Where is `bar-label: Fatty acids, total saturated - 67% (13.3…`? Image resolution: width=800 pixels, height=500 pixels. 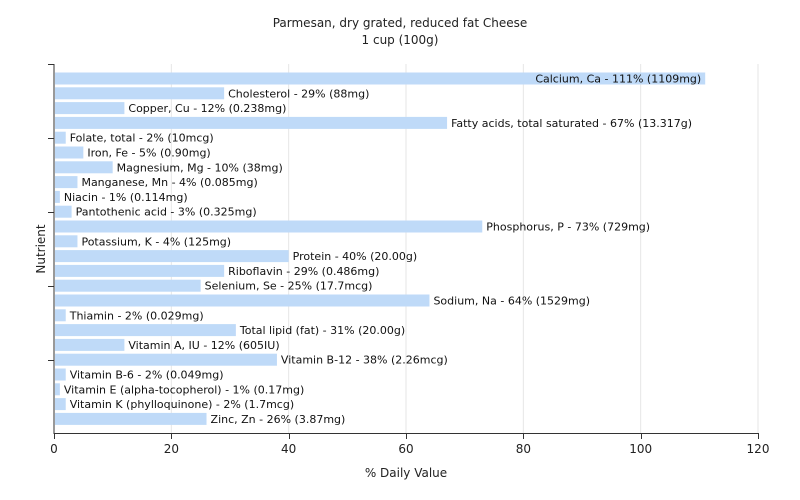 bar-label: Fatty acids, total saturated - 67% (13.3… is located at coordinates (571, 123).